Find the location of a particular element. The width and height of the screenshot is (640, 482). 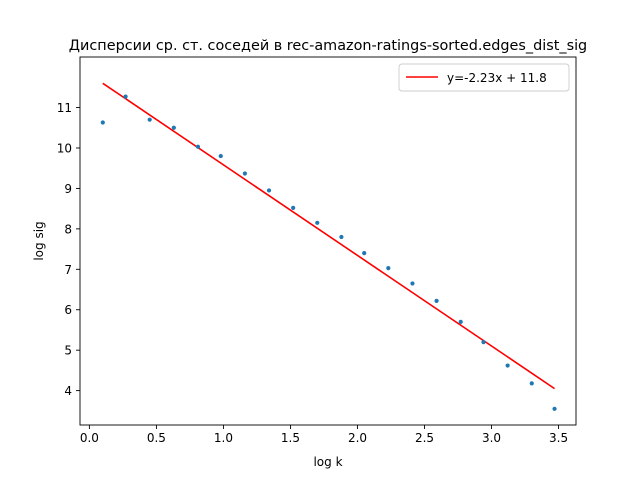

x-axis-label: log k is located at coordinates (327, 462).